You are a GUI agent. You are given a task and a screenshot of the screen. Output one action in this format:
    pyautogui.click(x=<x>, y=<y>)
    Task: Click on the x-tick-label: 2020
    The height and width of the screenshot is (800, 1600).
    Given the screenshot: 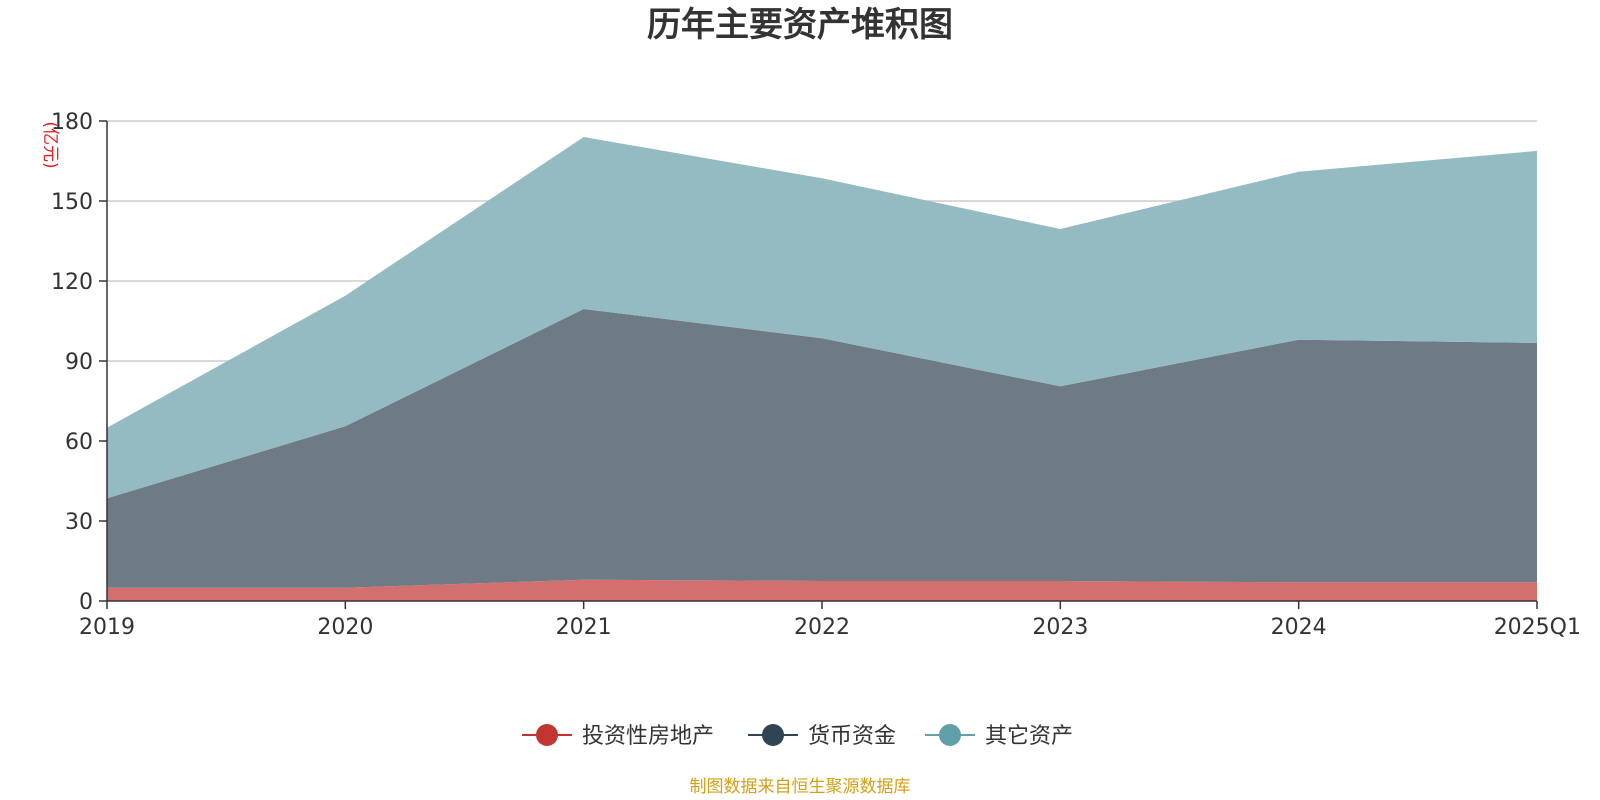 What is the action you would take?
    pyautogui.click(x=345, y=627)
    